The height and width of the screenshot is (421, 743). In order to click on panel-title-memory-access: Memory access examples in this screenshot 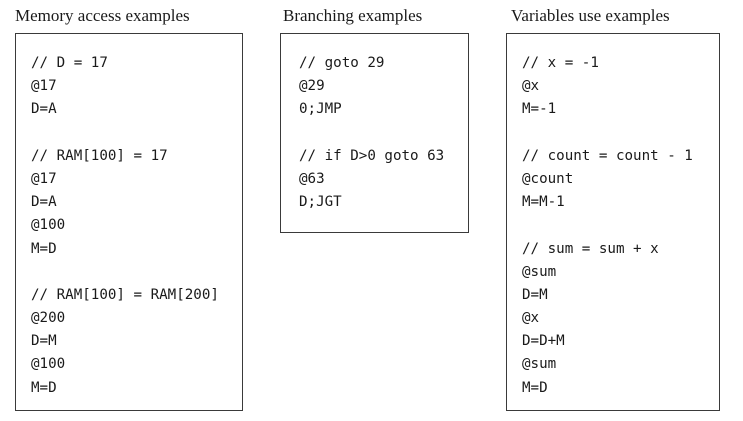, I will do `click(102, 15)`.